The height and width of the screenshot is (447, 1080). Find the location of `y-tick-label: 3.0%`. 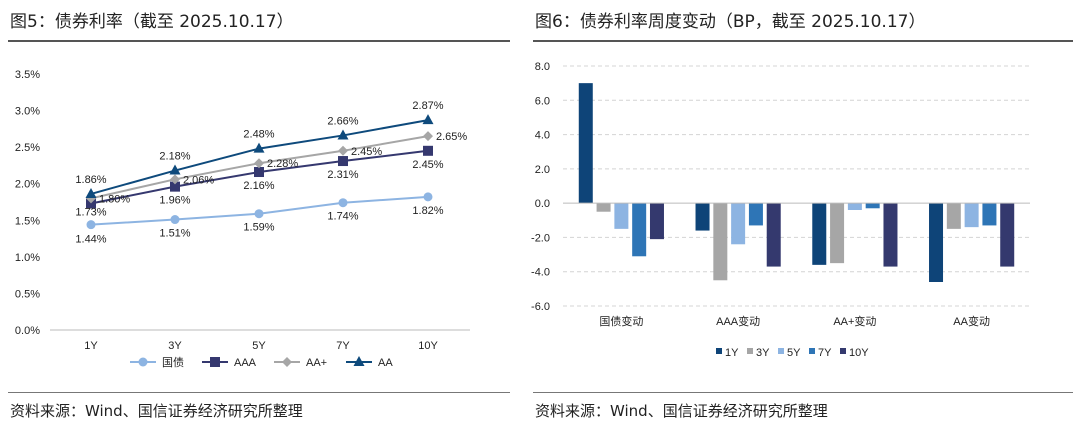

y-tick-label: 3.0% is located at coordinates (27, 112).